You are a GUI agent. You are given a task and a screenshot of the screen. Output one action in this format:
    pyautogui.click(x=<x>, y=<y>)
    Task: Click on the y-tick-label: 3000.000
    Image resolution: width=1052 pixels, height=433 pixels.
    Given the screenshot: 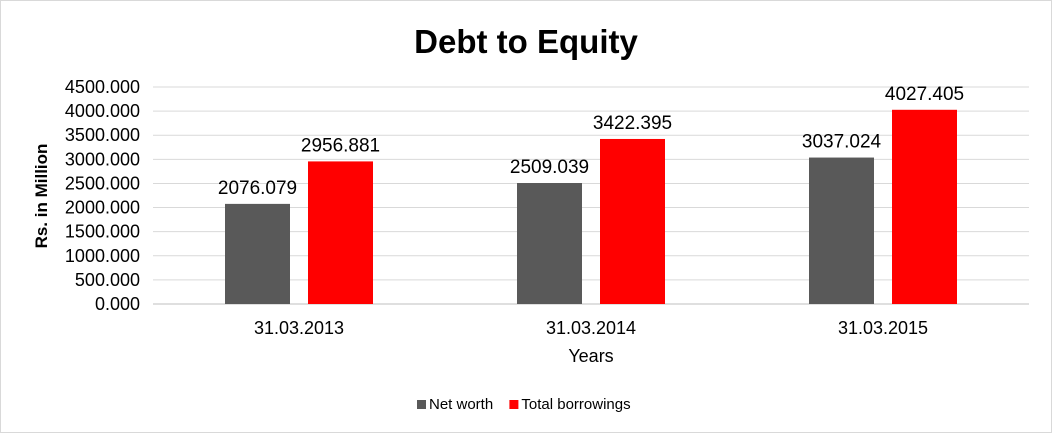 What is the action you would take?
    pyautogui.click(x=102, y=159)
    